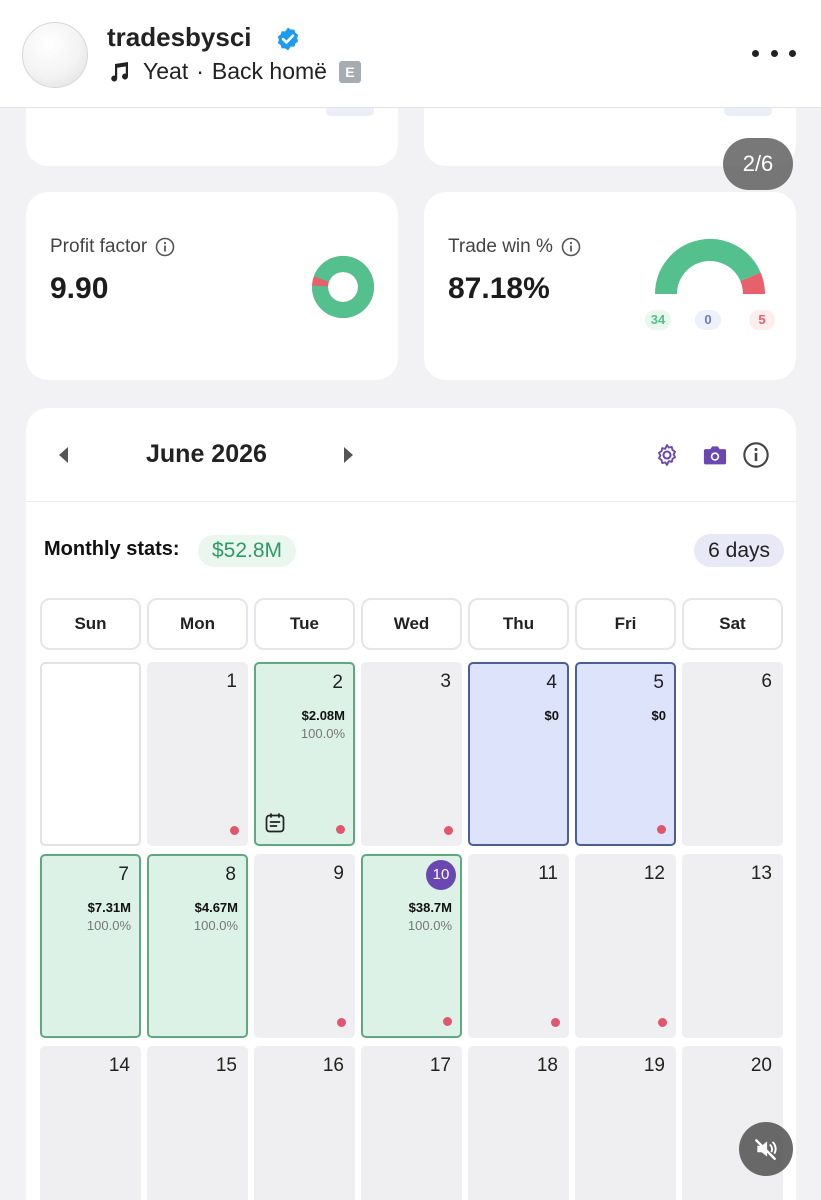 Image resolution: width=821 pixels, height=1200 pixels. Describe the element at coordinates (179, 37) in the screenshot. I see `username: tradesbysci` at that location.